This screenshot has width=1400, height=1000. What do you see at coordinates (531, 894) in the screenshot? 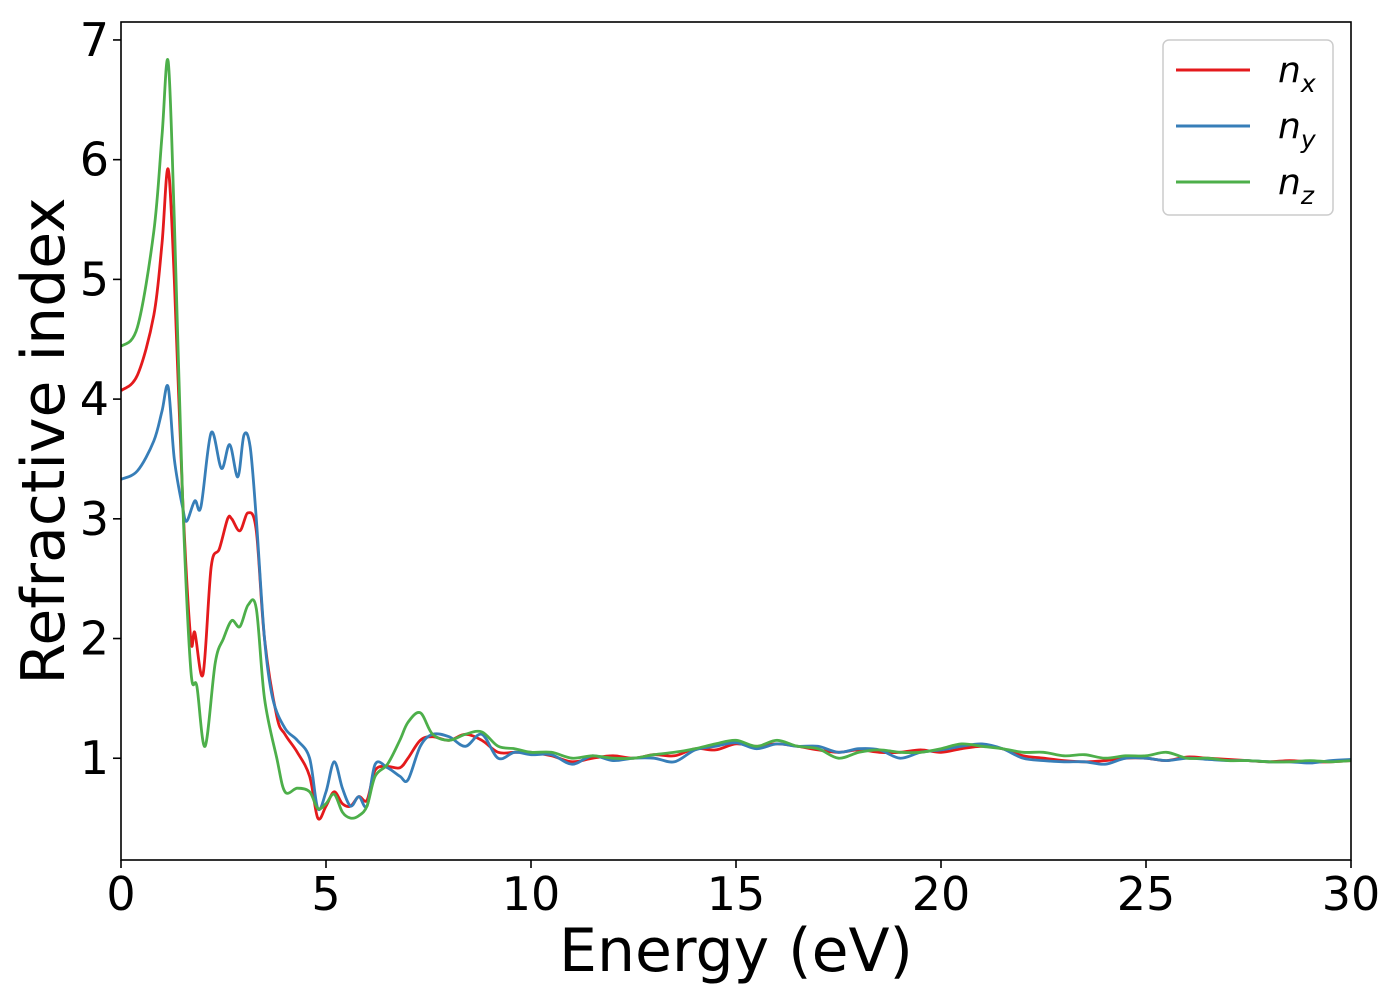
I see `x-tick-label: 10` at bounding box center [531, 894].